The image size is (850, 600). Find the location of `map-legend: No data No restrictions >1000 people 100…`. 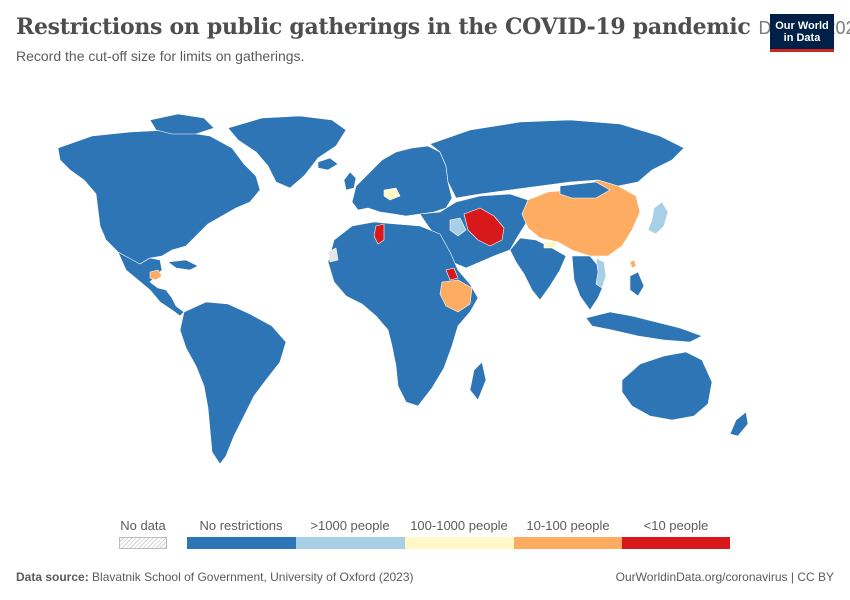

map-legend: No data No restrictions >1000 people 100… is located at coordinates (425, 535).